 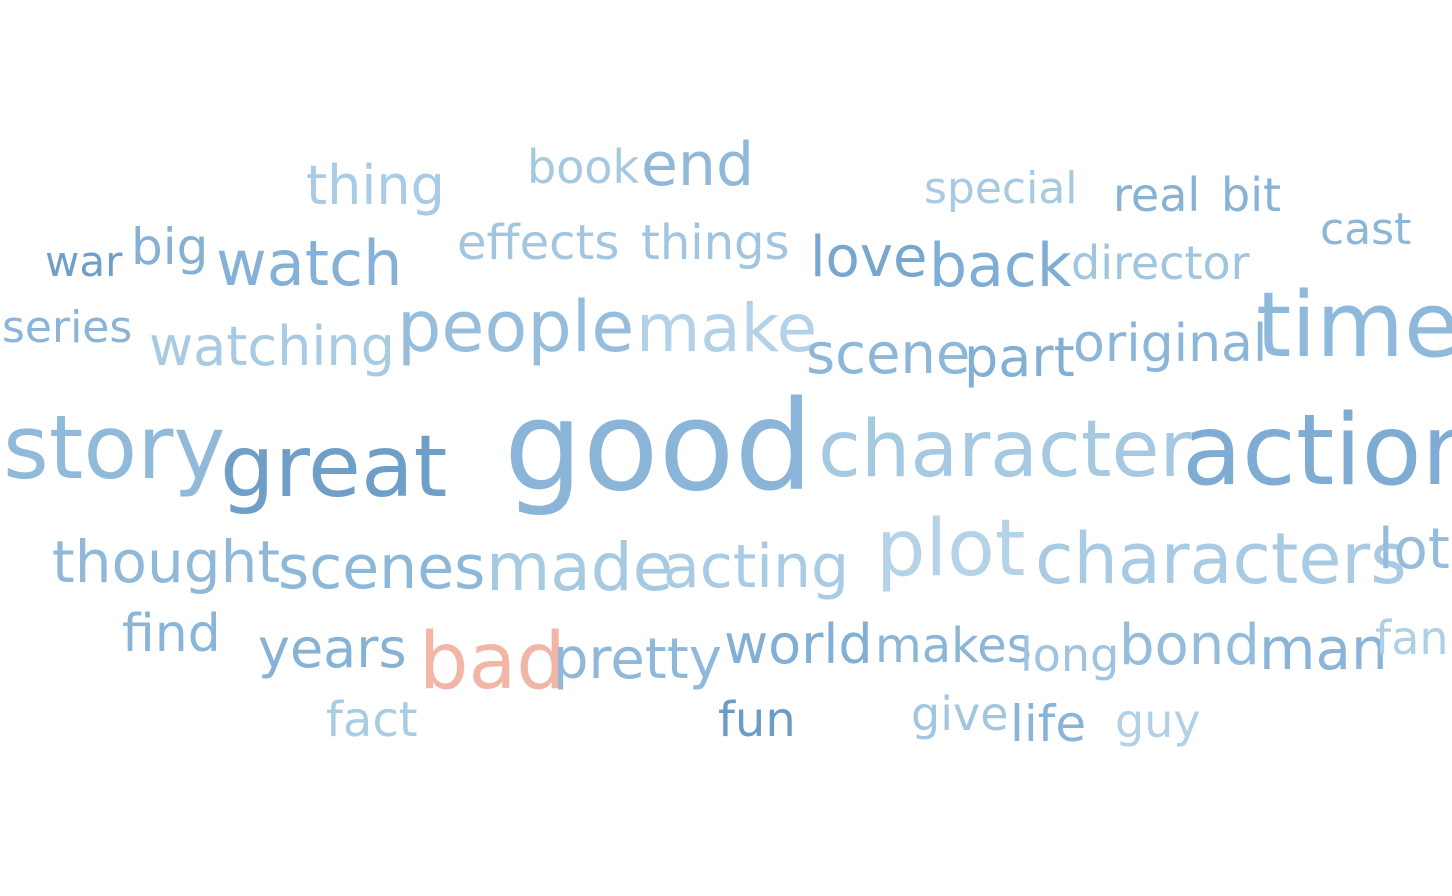 I want to click on word-series: series, so click(x=67, y=327).